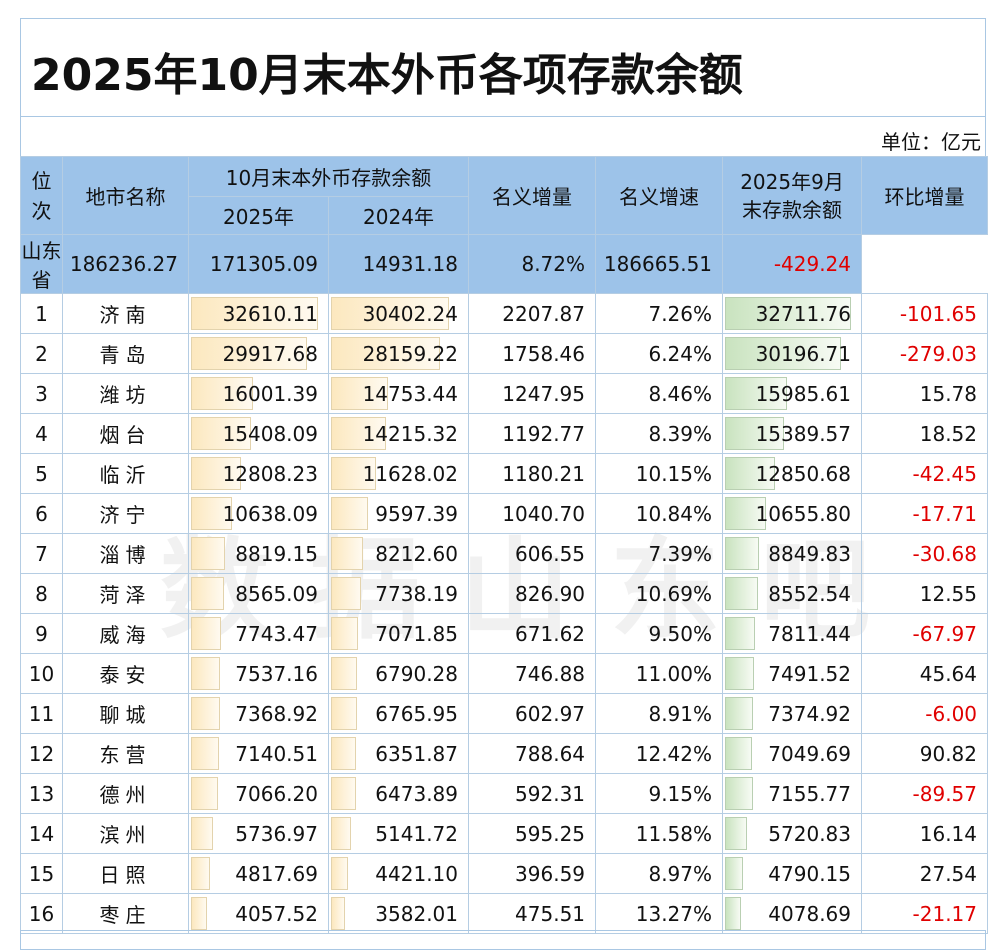 This screenshot has height=950, width=988. I want to click on header-2025: 2025年, so click(258, 215).